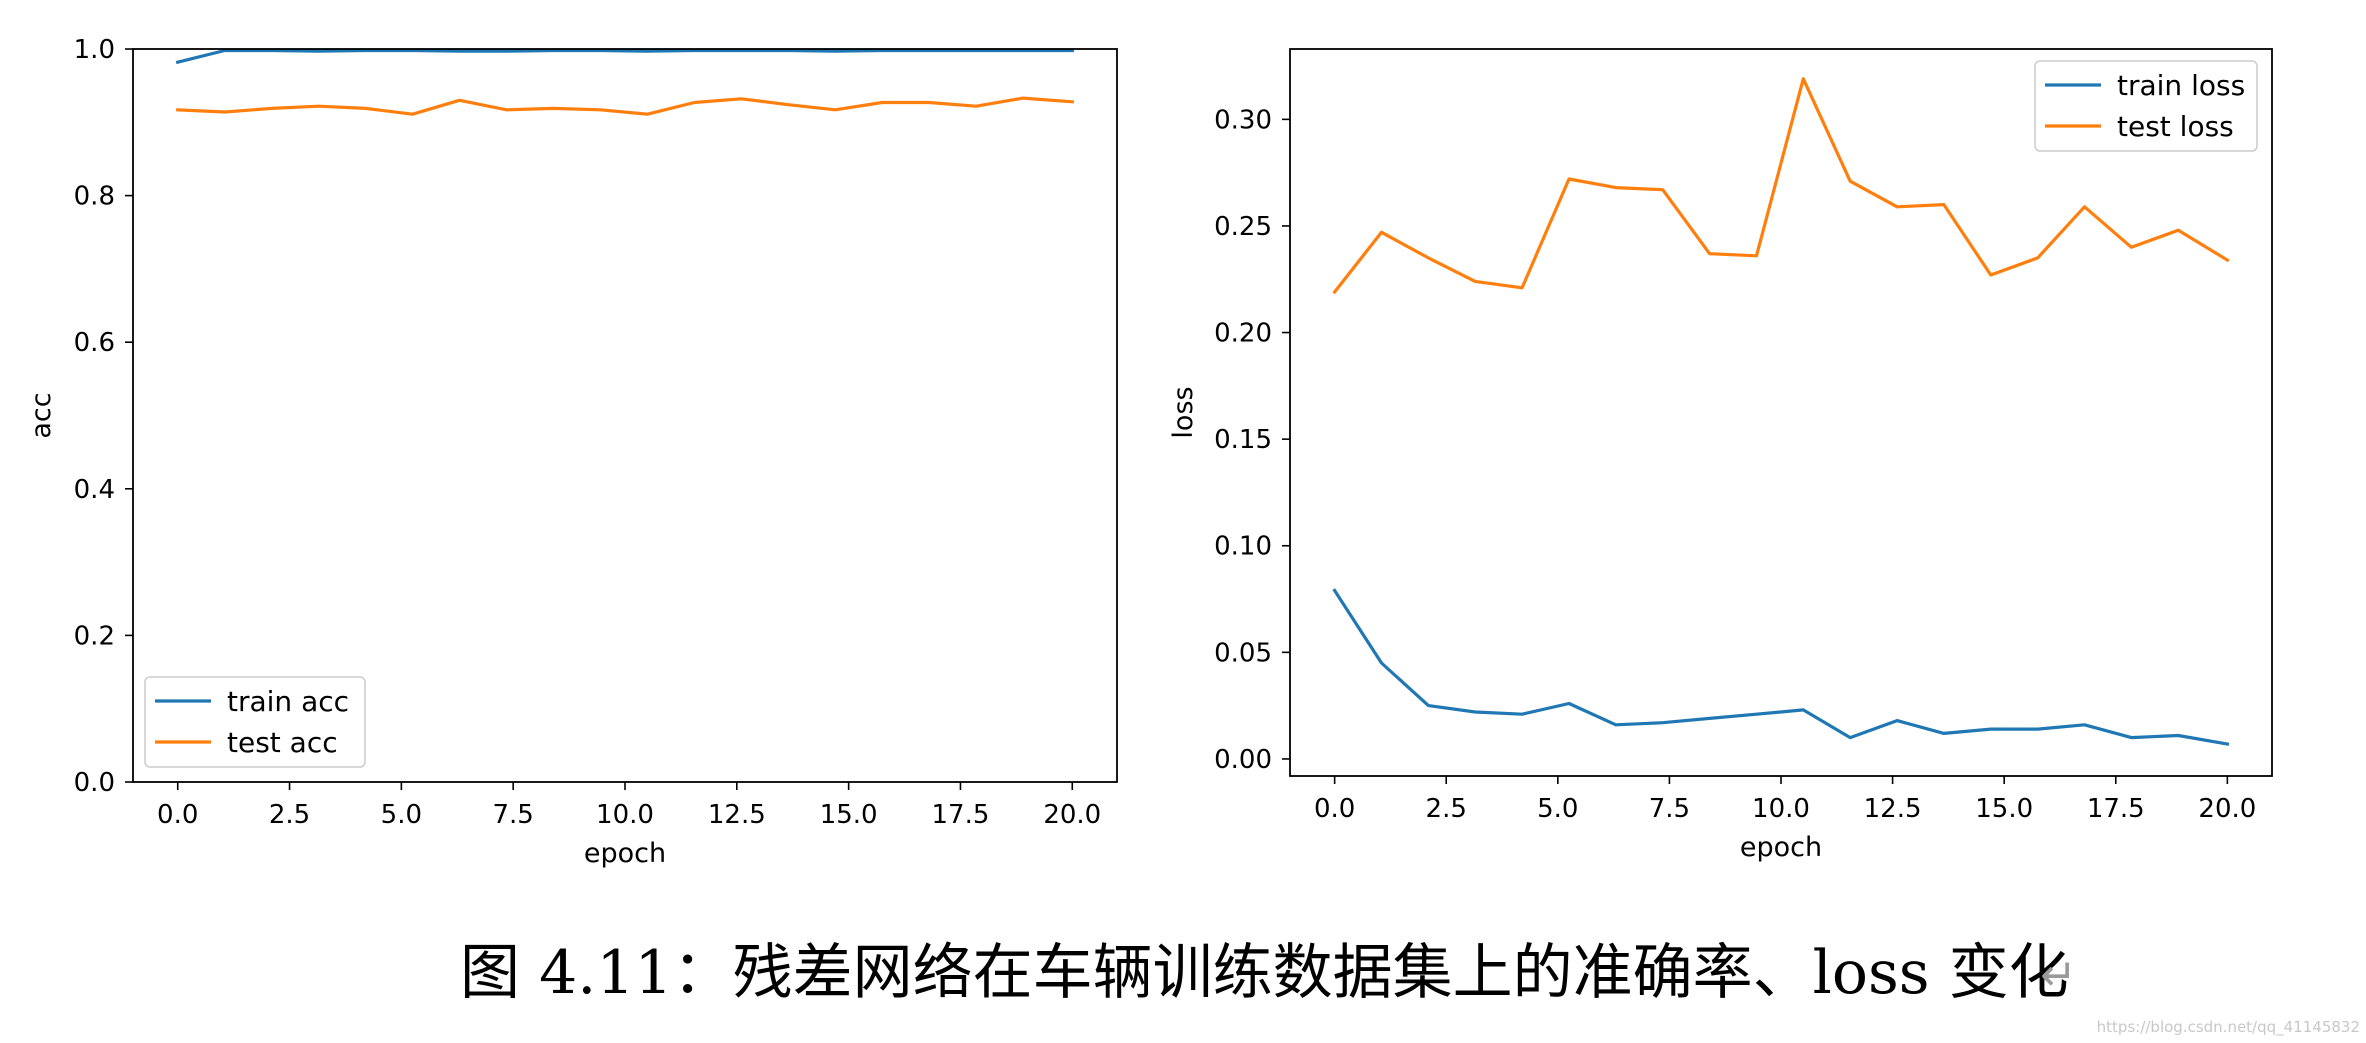 The height and width of the screenshot is (1043, 2366). I want to click on test-acc-line, so click(625, 106).